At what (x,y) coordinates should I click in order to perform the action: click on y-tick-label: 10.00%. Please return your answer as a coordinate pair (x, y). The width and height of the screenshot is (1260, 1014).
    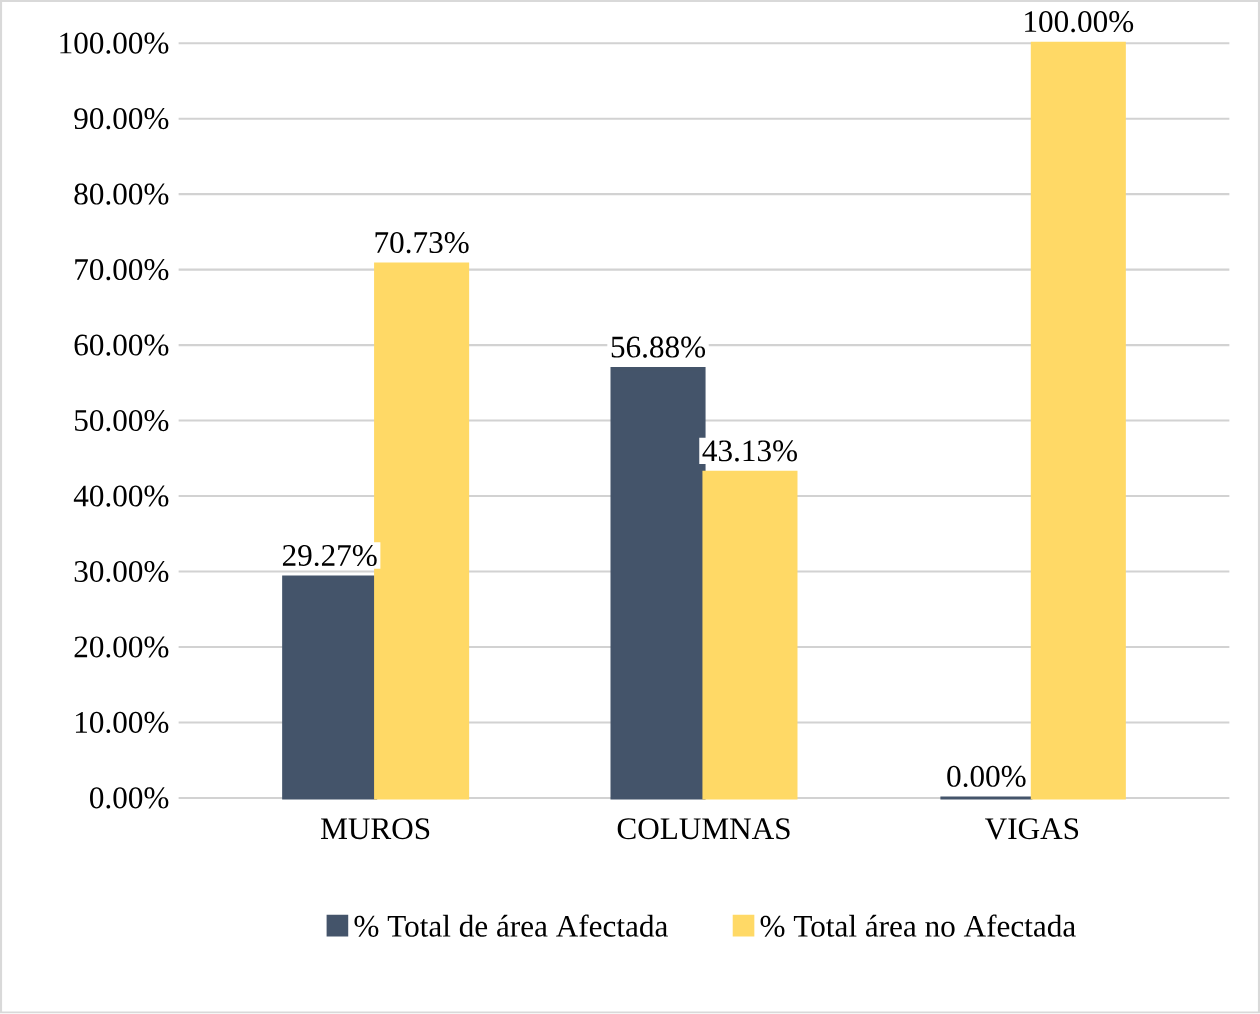
    Looking at the image, I should click on (122, 723).